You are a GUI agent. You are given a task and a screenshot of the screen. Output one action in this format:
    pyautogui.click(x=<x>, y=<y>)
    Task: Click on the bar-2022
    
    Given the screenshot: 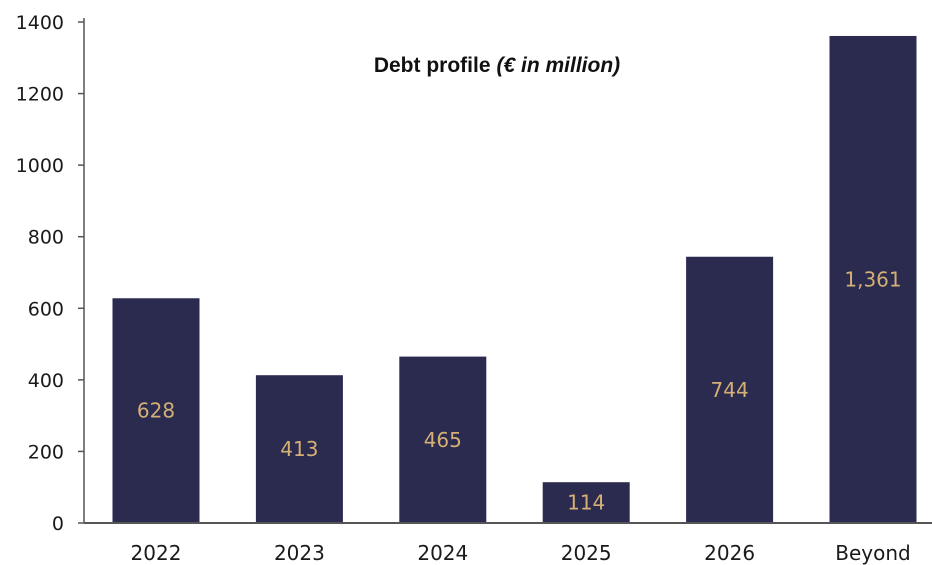 What is the action you would take?
    pyautogui.click(x=156, y=410)
    